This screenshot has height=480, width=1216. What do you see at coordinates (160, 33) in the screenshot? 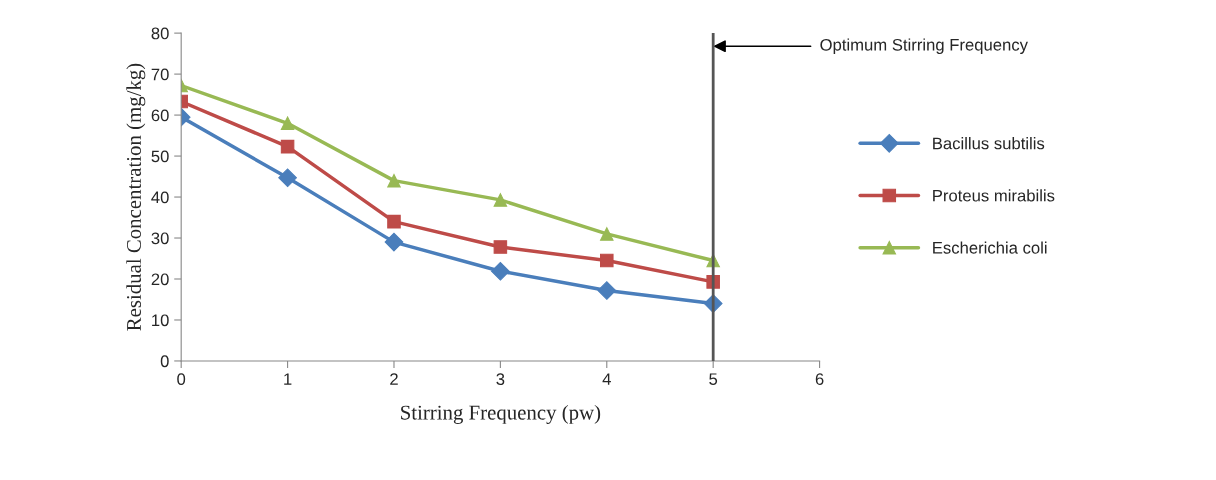
I see `y-tick-label: 80` at bounding box center [160, 33].